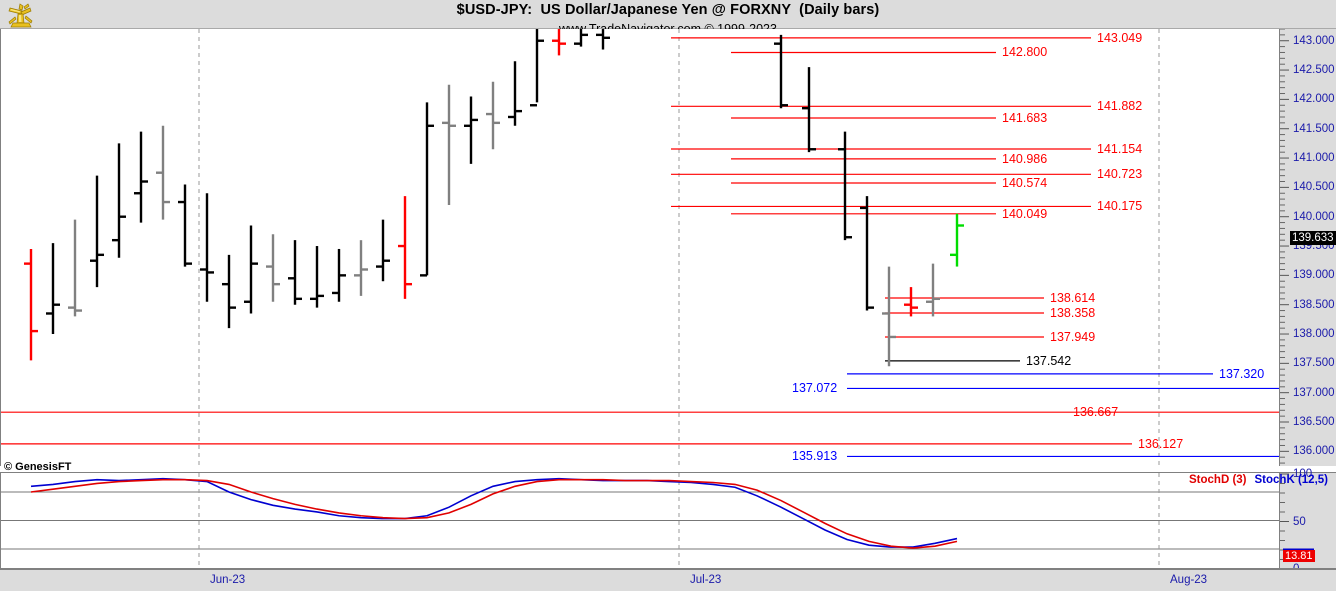 This screenshot has height=591, width=1336. I want to click on date-axis-label: Jul-23, so click(706, 580).